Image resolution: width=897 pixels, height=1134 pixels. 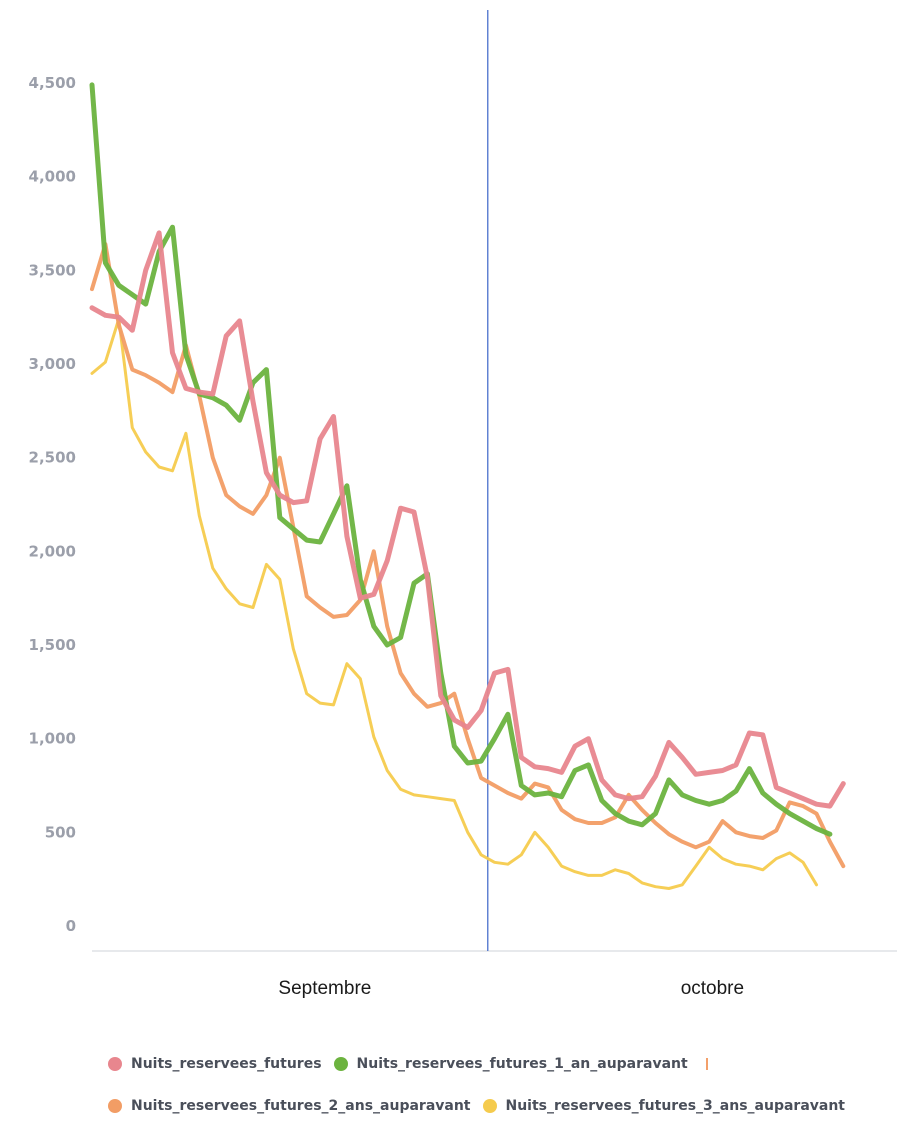 I want to click on x-tick-label: octobre, so click(x=712, y=988).